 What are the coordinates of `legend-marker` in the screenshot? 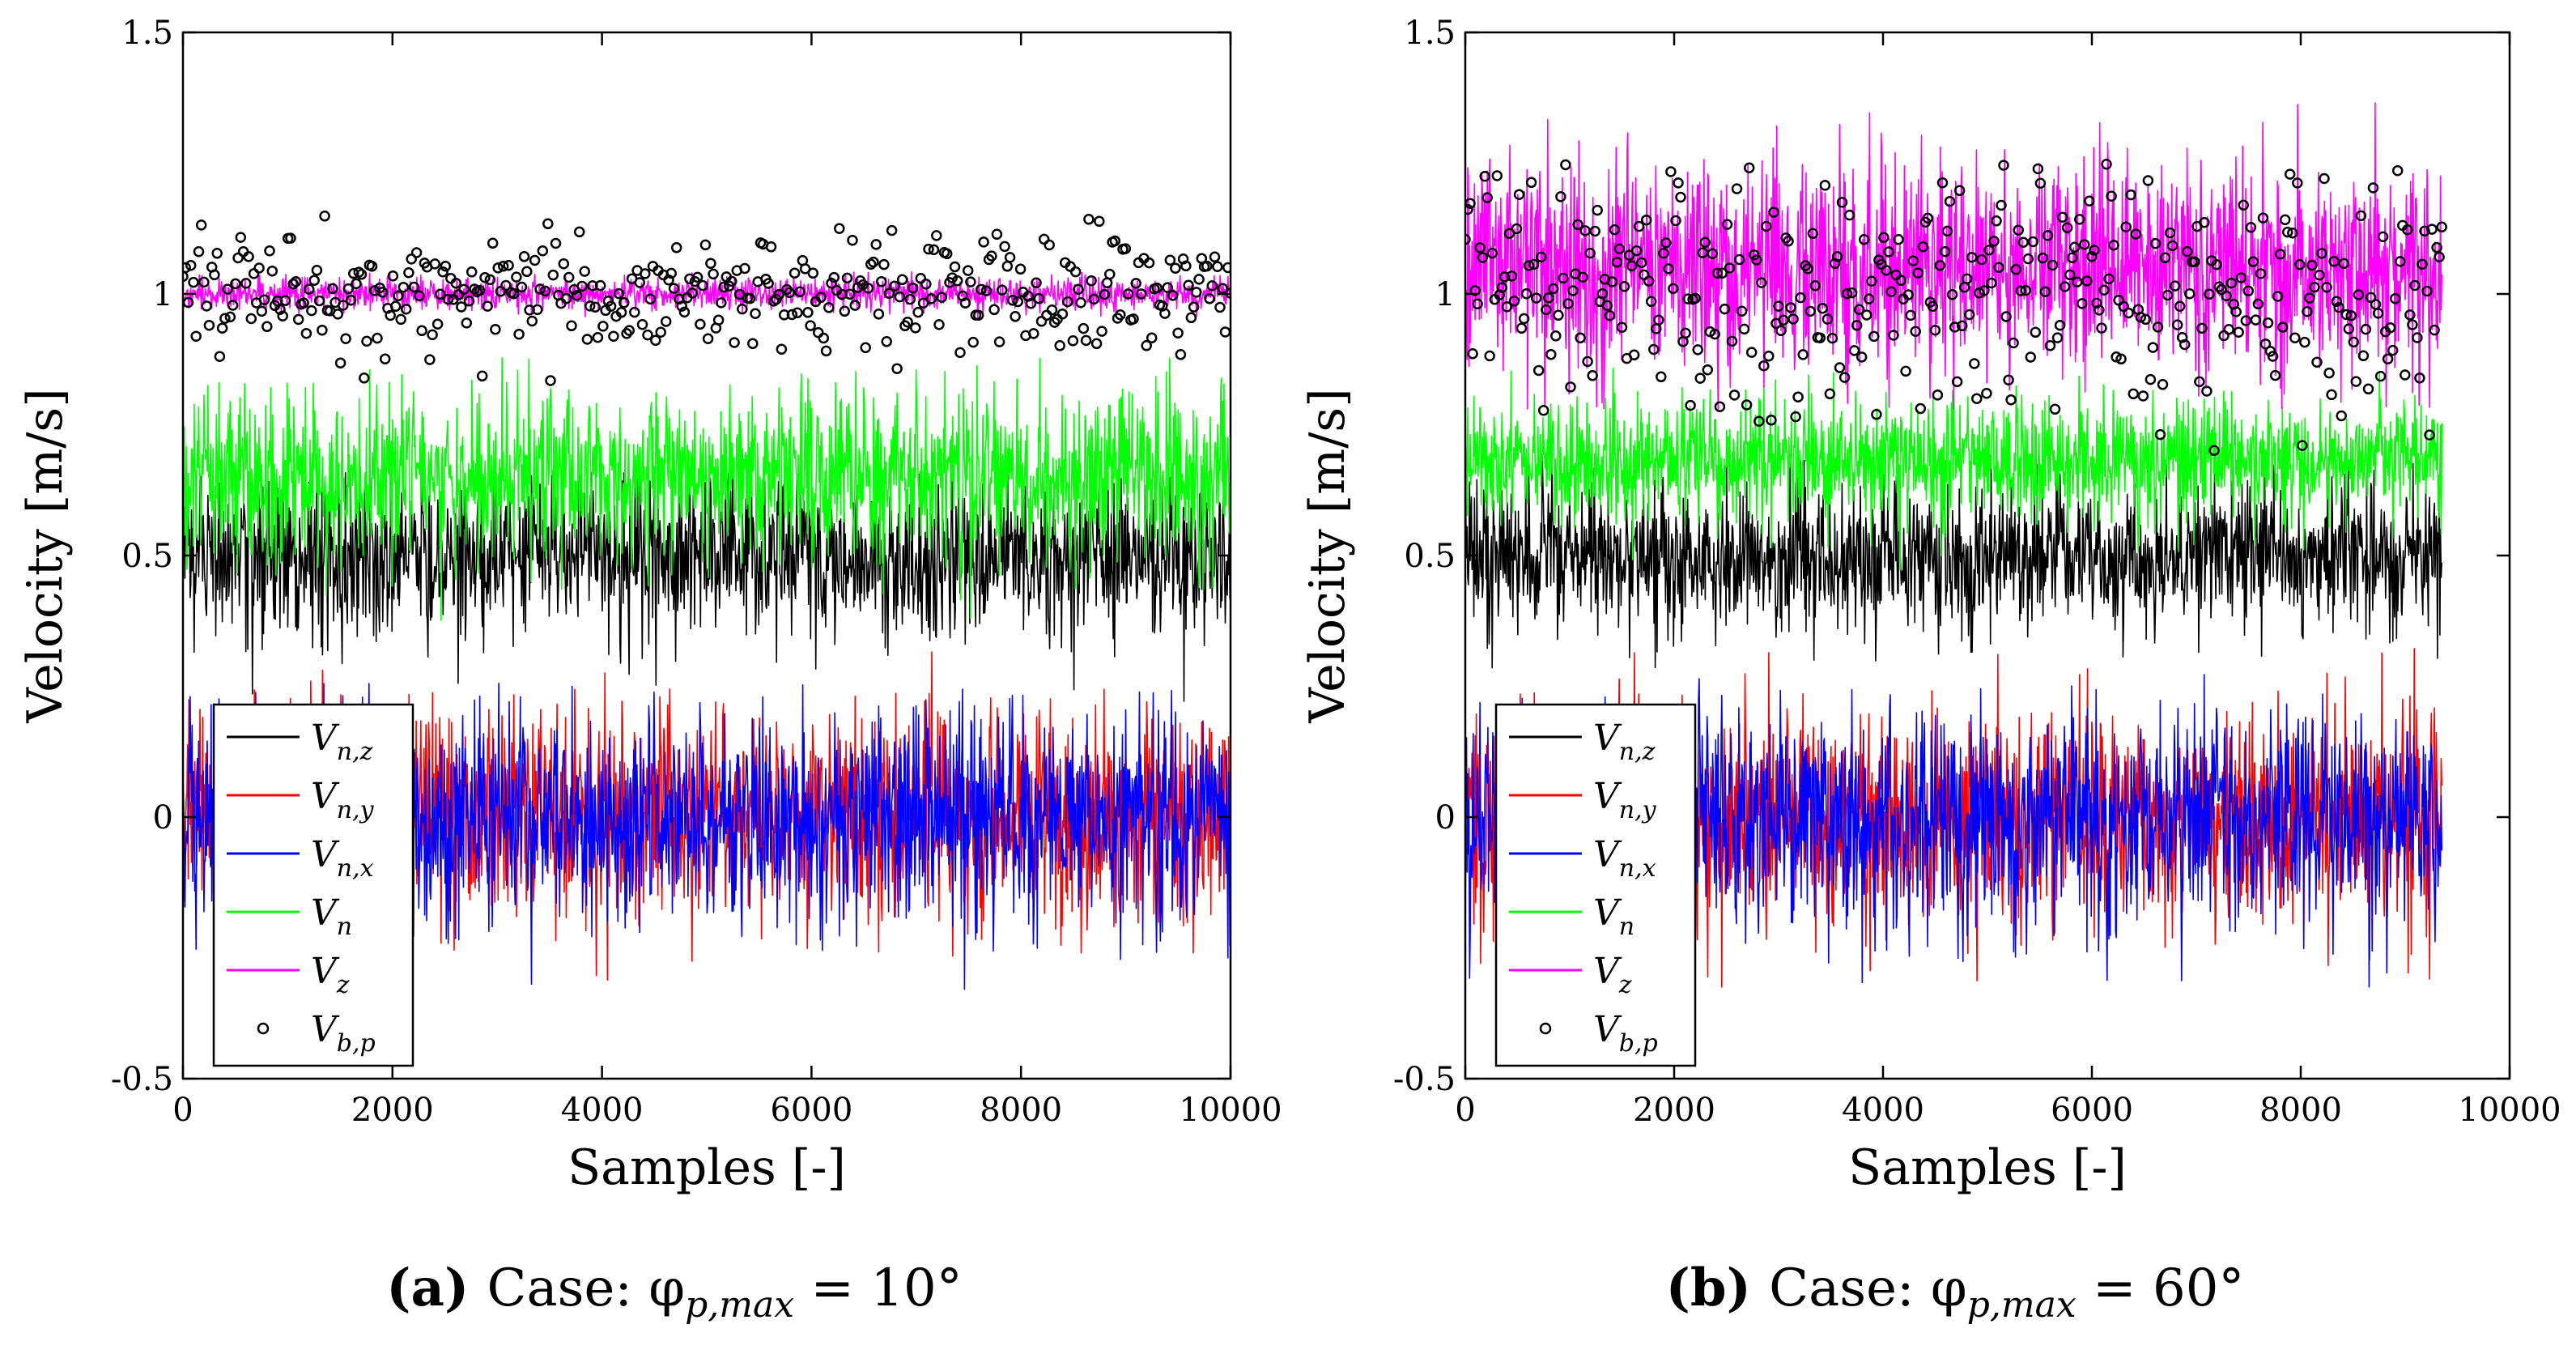 It's located at (1545, 1028).